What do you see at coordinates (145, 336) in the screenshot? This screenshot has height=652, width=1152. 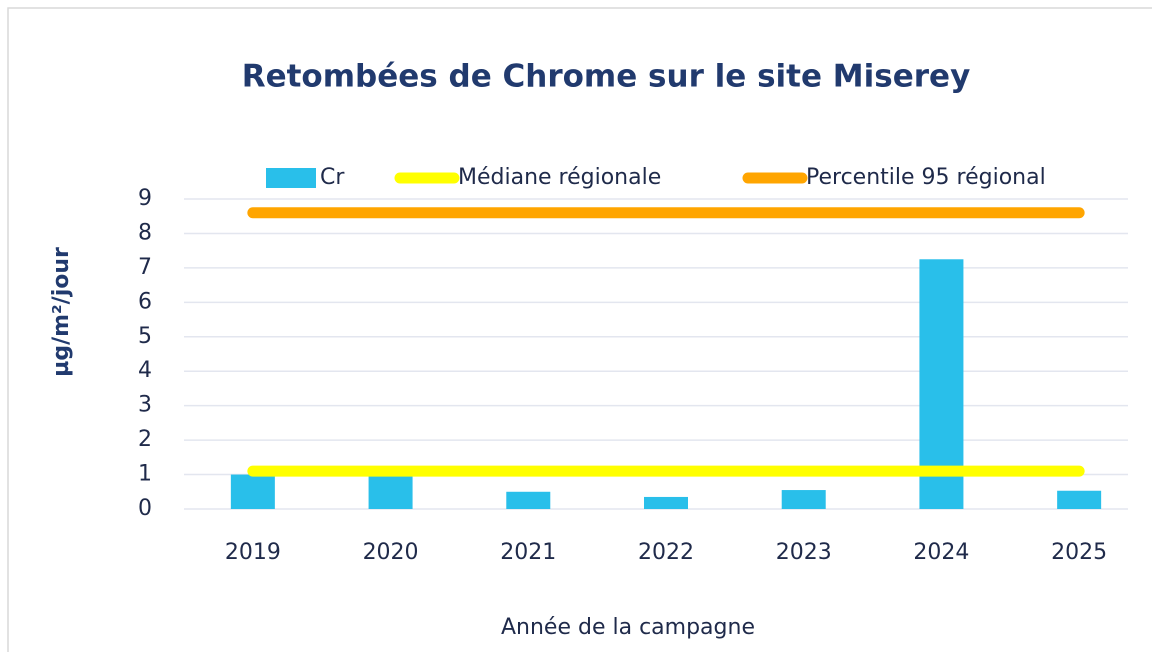 I see `y-tick-label: 5` at bounding box center [145, 336].